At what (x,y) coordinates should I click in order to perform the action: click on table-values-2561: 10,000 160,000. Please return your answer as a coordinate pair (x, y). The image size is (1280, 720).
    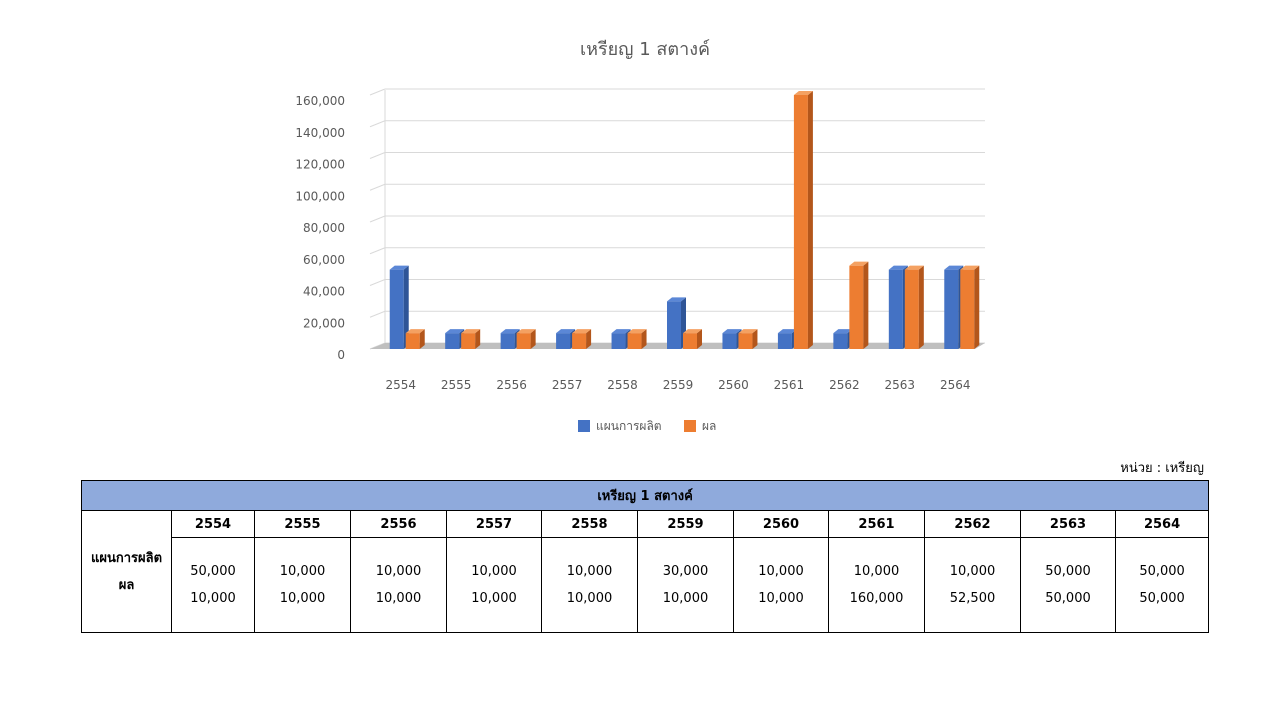
    Looking at the image, I should click on (876, 585).